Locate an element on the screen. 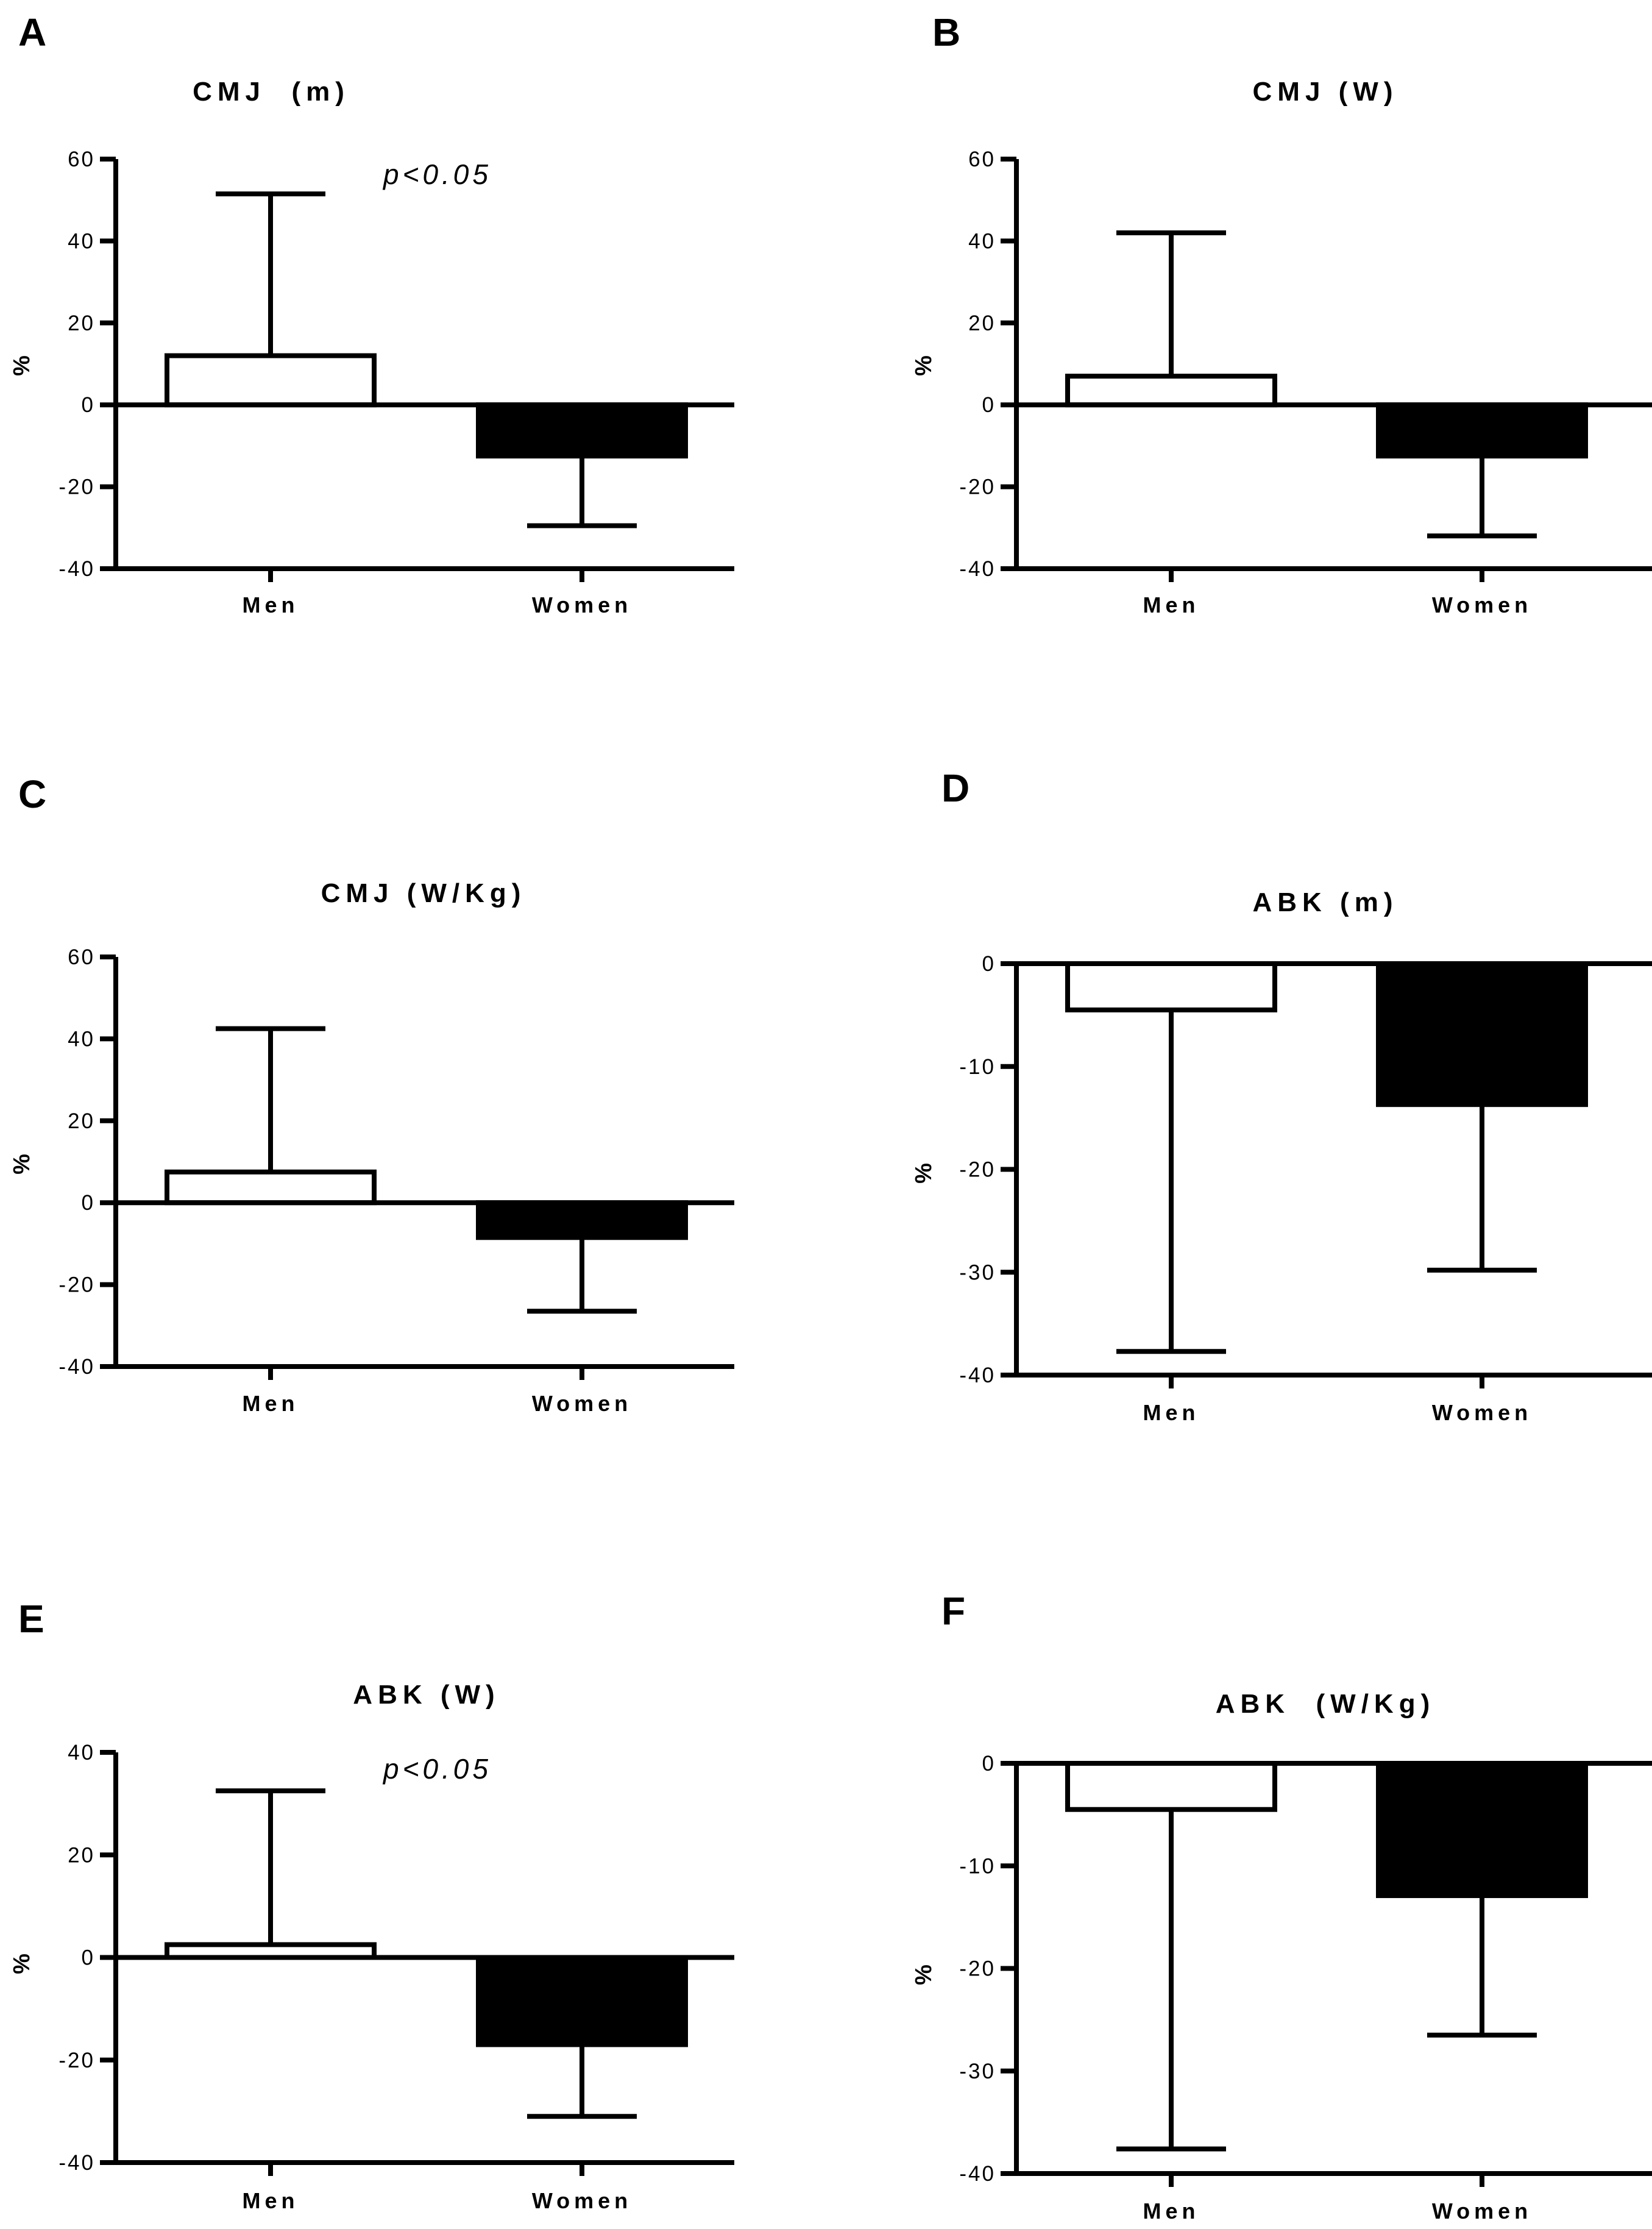  panel-letter: A is located at coordinates (32, 32).